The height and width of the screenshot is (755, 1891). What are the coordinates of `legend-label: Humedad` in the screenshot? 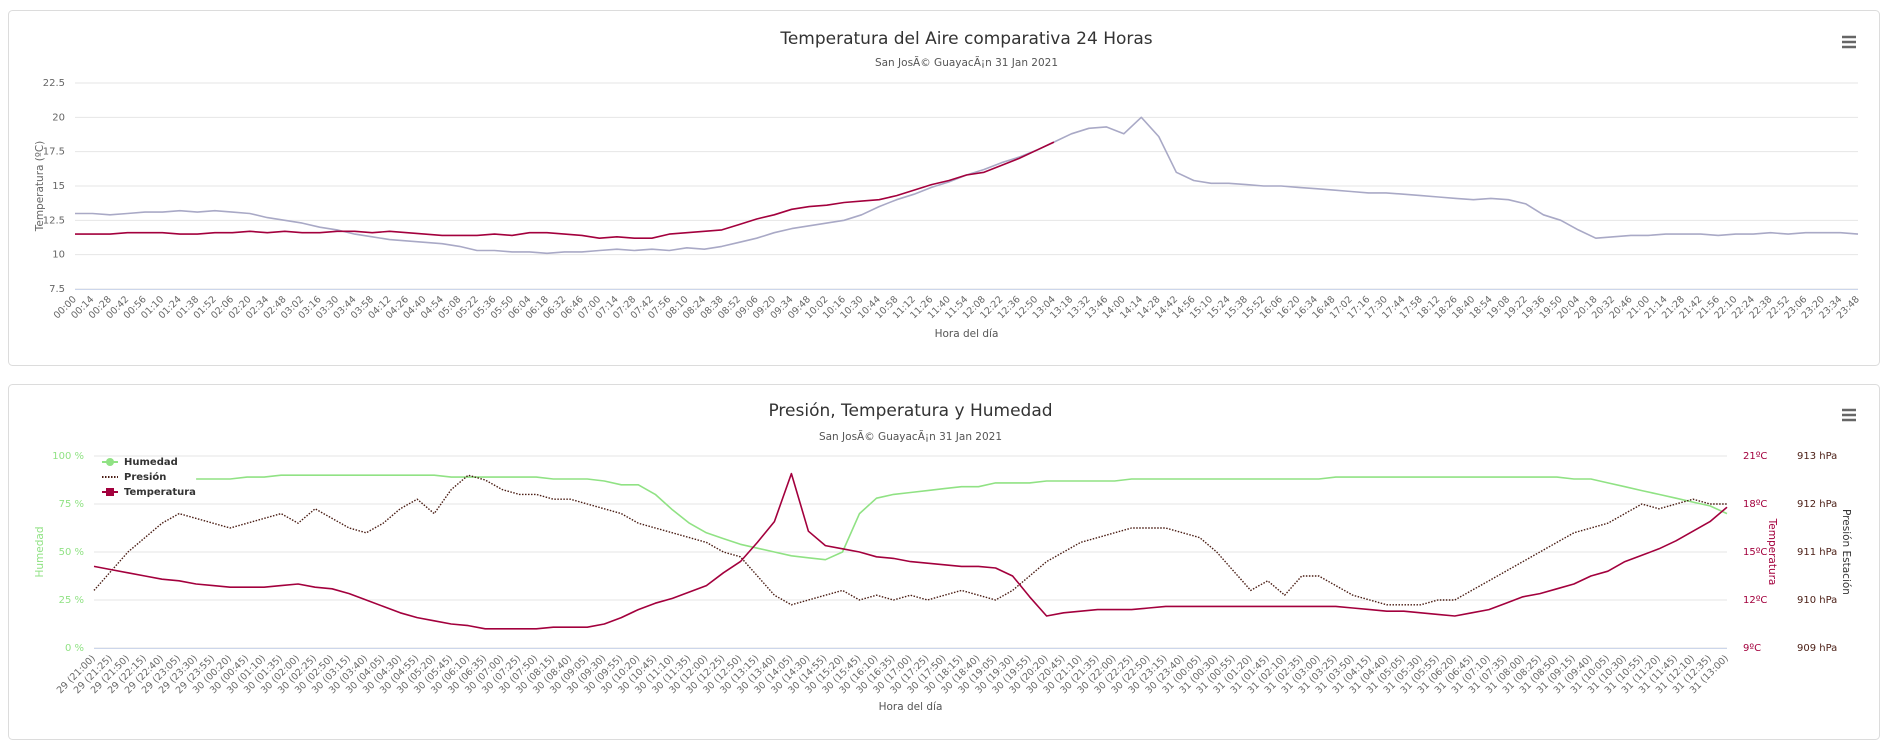 It's located at (151, 462).